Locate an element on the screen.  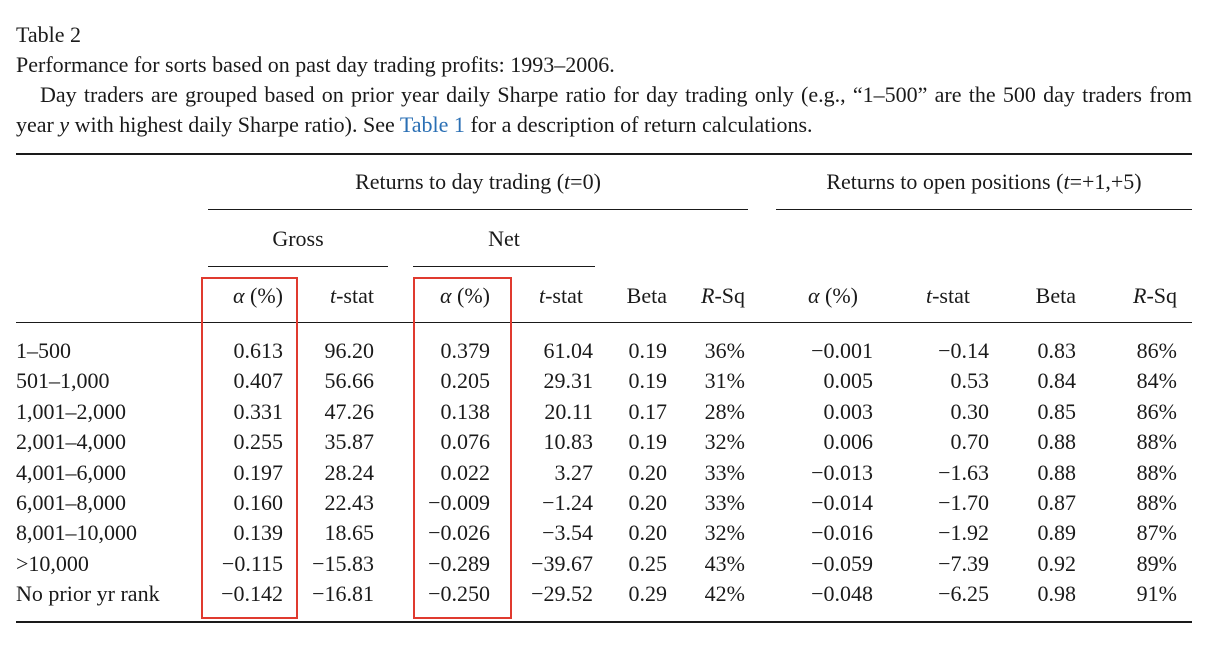
table-cell: −1.70 is located at coordinates (963, 502).